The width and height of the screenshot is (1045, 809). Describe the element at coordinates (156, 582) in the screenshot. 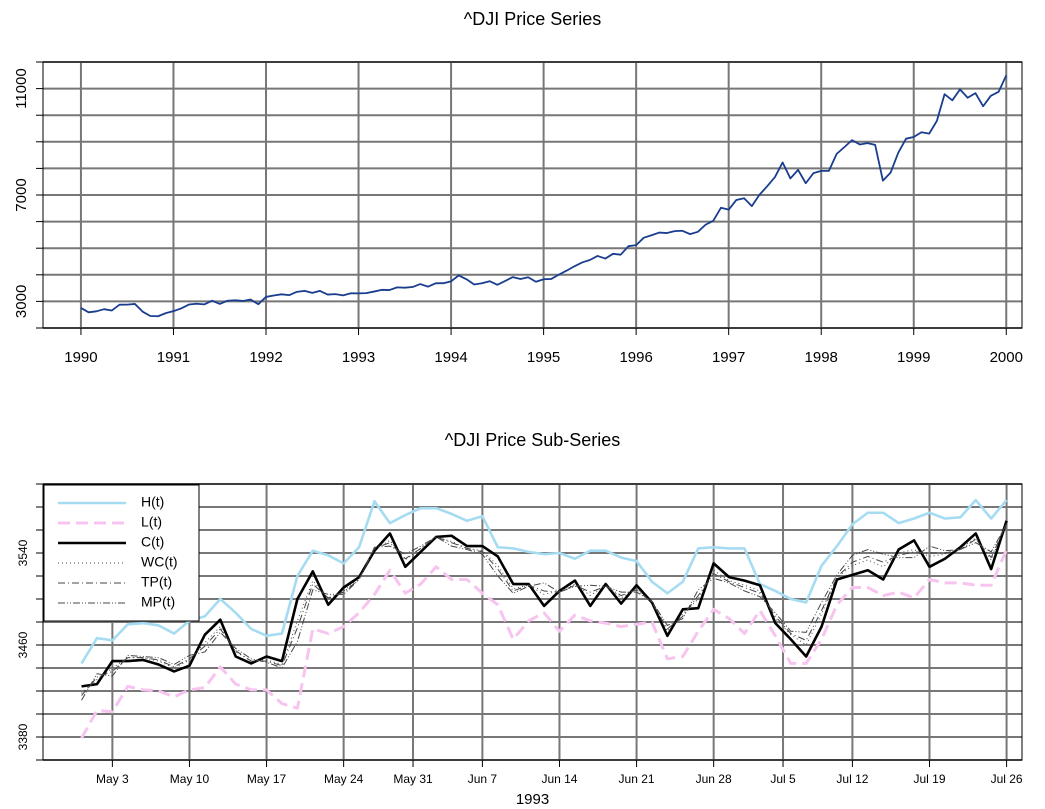

I see `legend-label: TP(t)` at that location.